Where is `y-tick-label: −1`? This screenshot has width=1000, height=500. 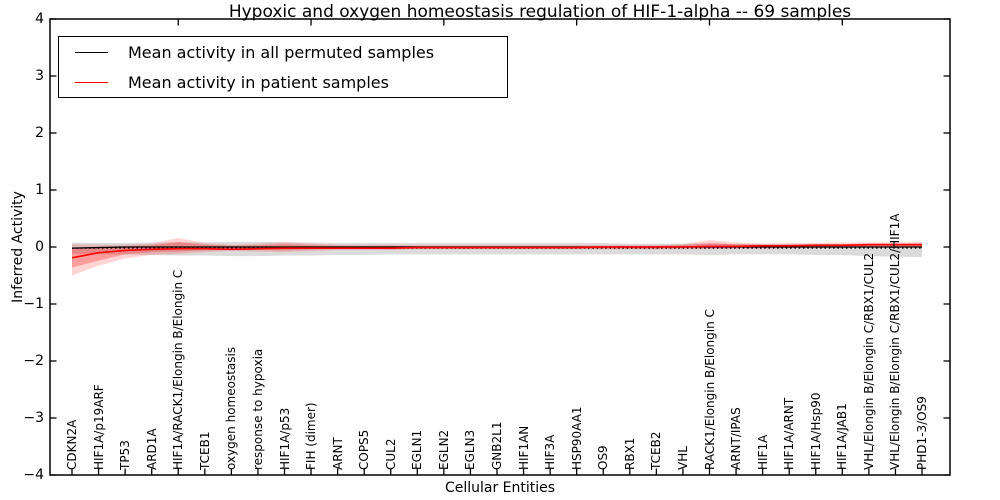 y-tick-label: −1 is located at coordinates (33, 304).